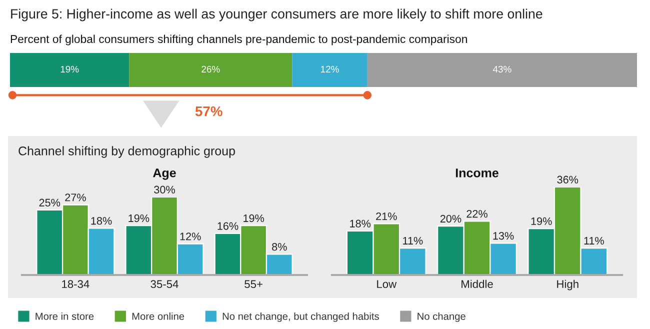 The image size is (650, 329). What do you see at coordinates (279, 247) in the screenshot?
I see `data-label: 8%` at bounding box center [279, 247].